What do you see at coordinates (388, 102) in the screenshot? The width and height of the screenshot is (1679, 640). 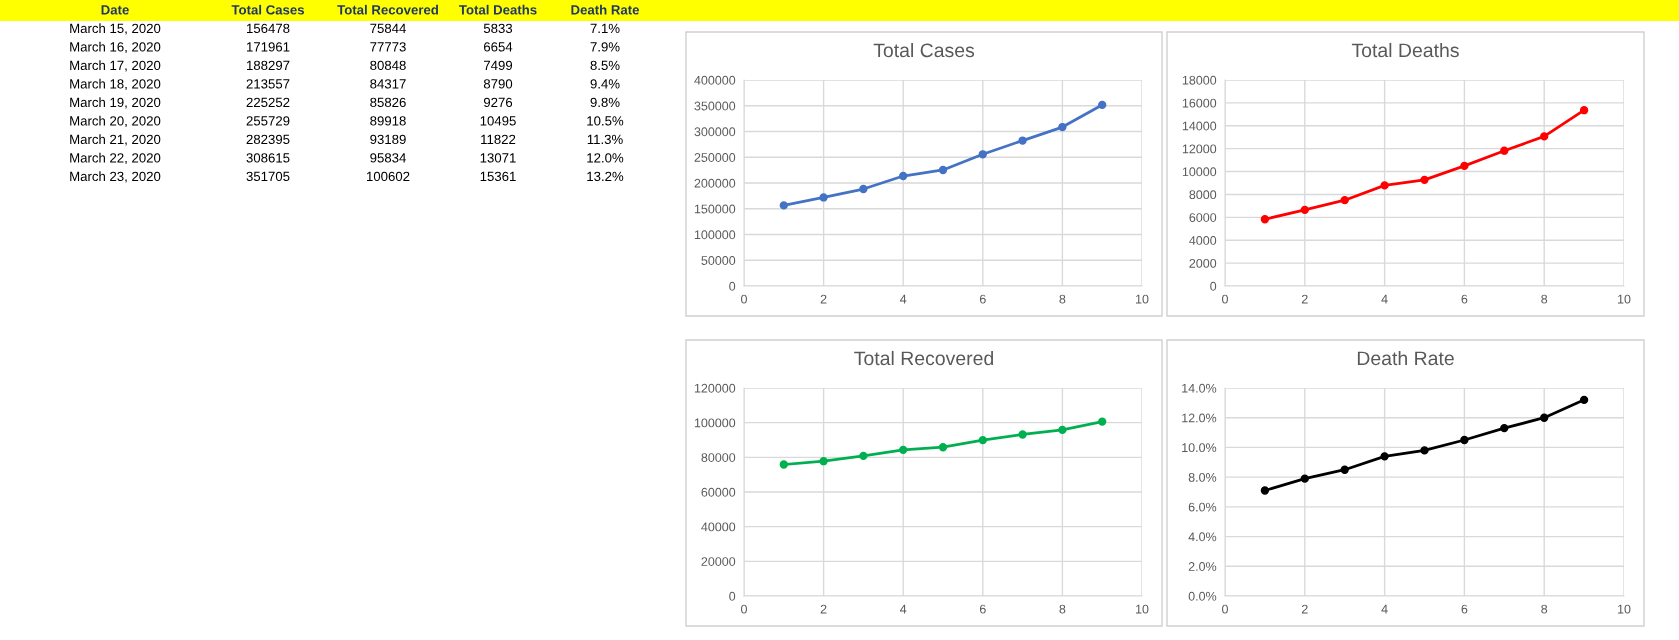 I see `text: 85826` at bounding box center [388, 102].